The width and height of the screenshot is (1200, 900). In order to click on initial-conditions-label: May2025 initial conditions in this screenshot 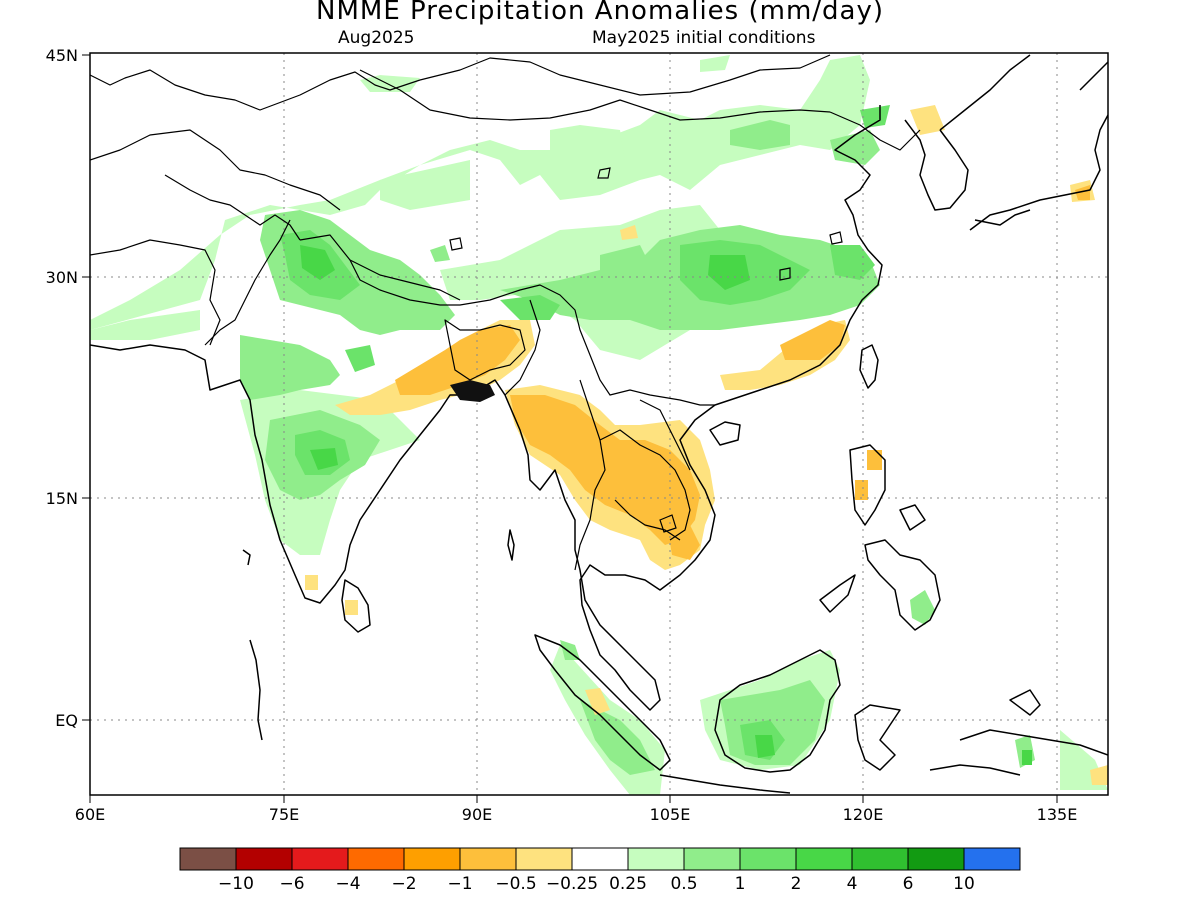, I will do `click(704, 38)`.